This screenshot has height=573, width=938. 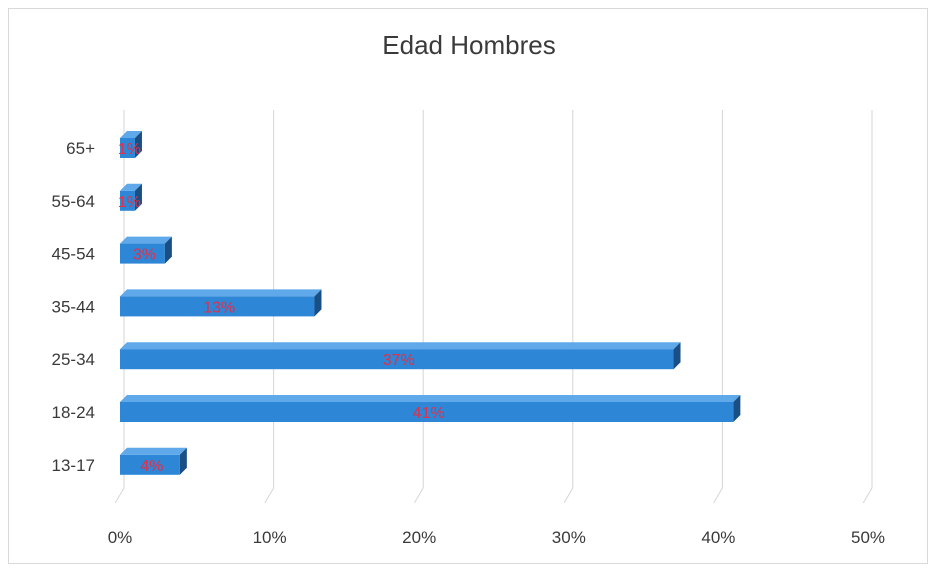 What do you see at coordinates (496, 537) in the screenshot?
I see `x-axis-ticks: 0% 10% 20% 30% 40% 50%` at bounding box center [496, 537].